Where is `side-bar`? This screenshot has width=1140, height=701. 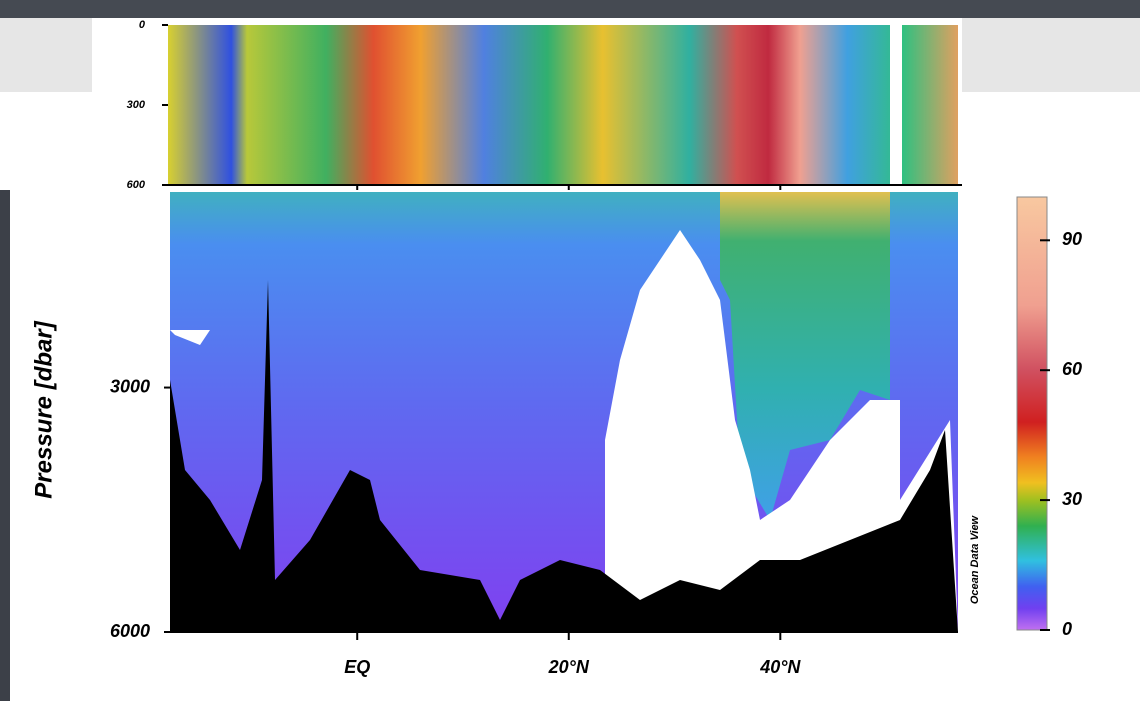
side-bar is located at coordinates (5, 445).